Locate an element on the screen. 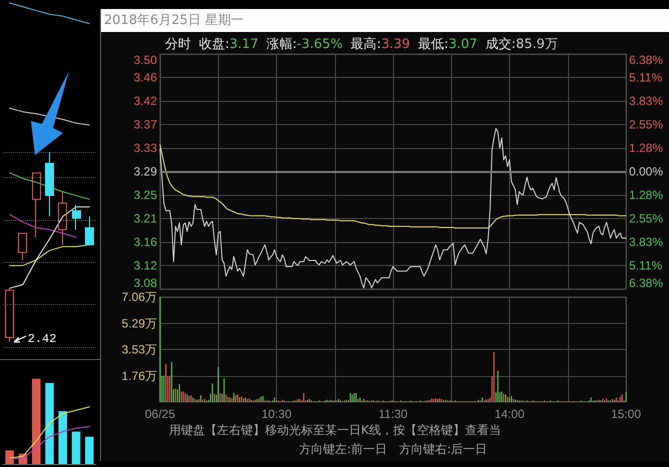 The width and height of the screenshot is (669, 467). x-tick-label: 11:30 is located at coordinates (393, 414).